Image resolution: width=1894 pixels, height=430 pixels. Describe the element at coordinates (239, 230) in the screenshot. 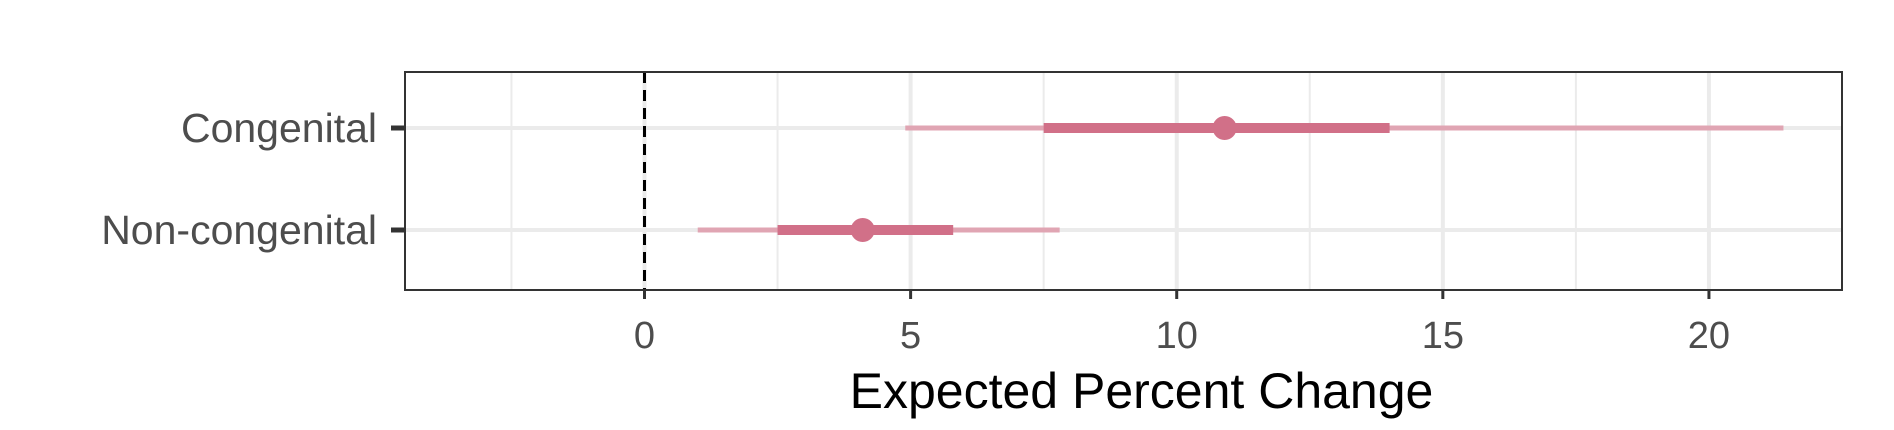

I see `y-tick-label: Non-congenital` at that location.